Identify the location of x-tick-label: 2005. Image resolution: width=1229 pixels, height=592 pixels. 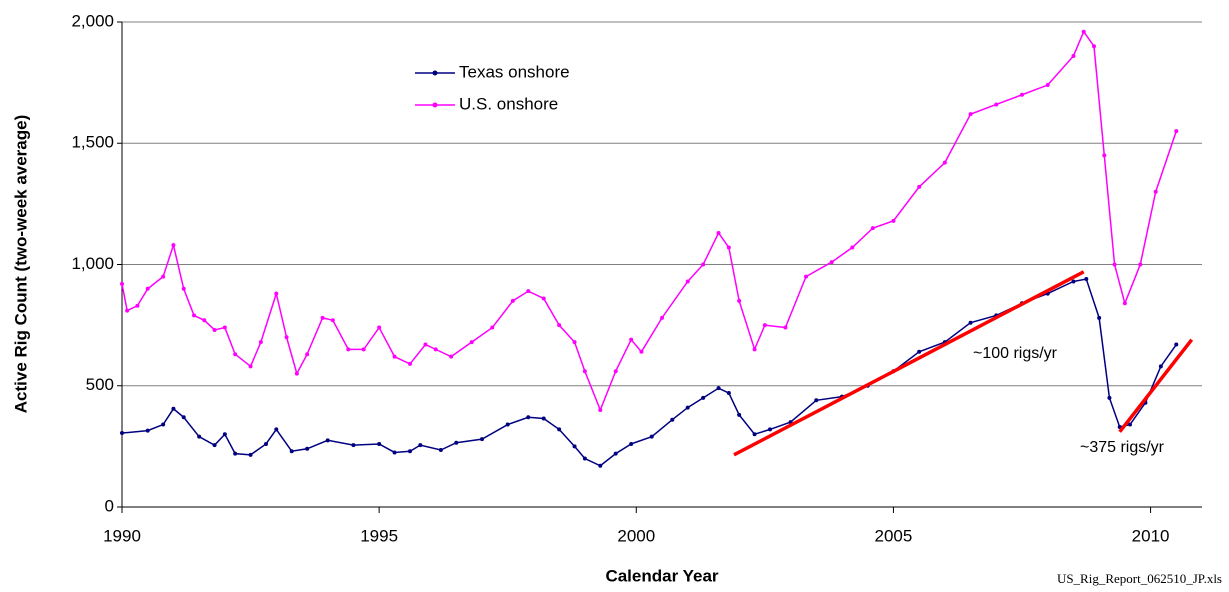
(894, 535).